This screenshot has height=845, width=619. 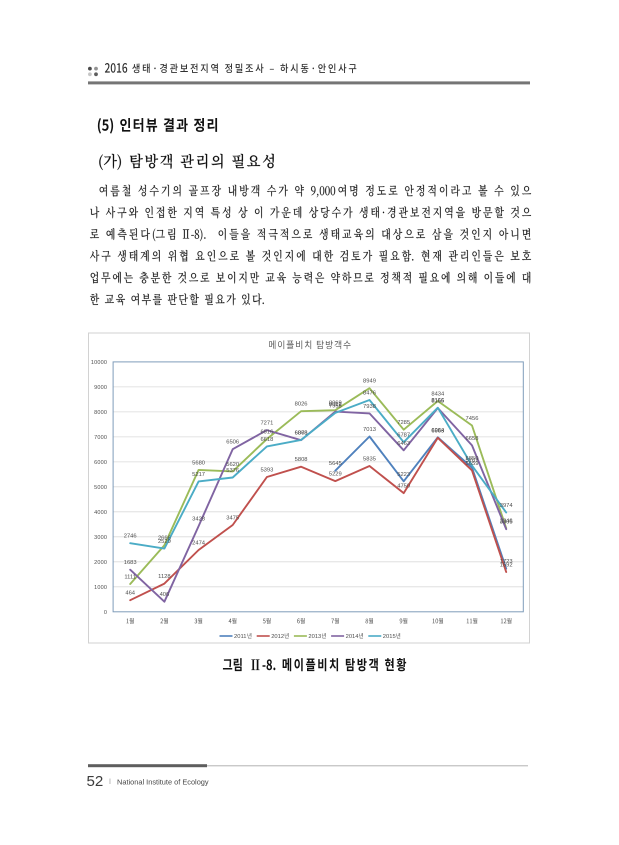 I want to click on svg-text: 2666, so click(x=164, y=539).